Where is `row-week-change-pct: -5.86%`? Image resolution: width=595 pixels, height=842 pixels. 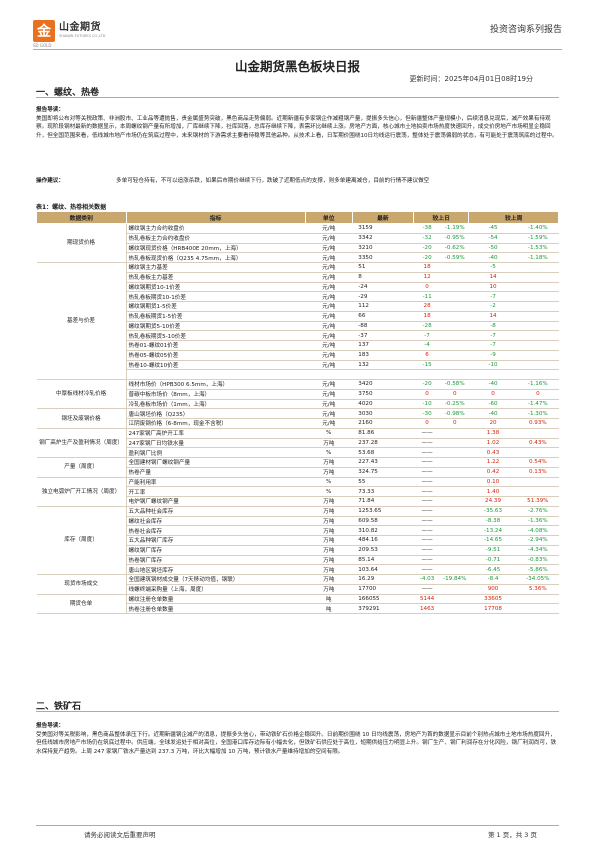 row-week-change-pct: -5.86% is located at coordinates (538, 569).